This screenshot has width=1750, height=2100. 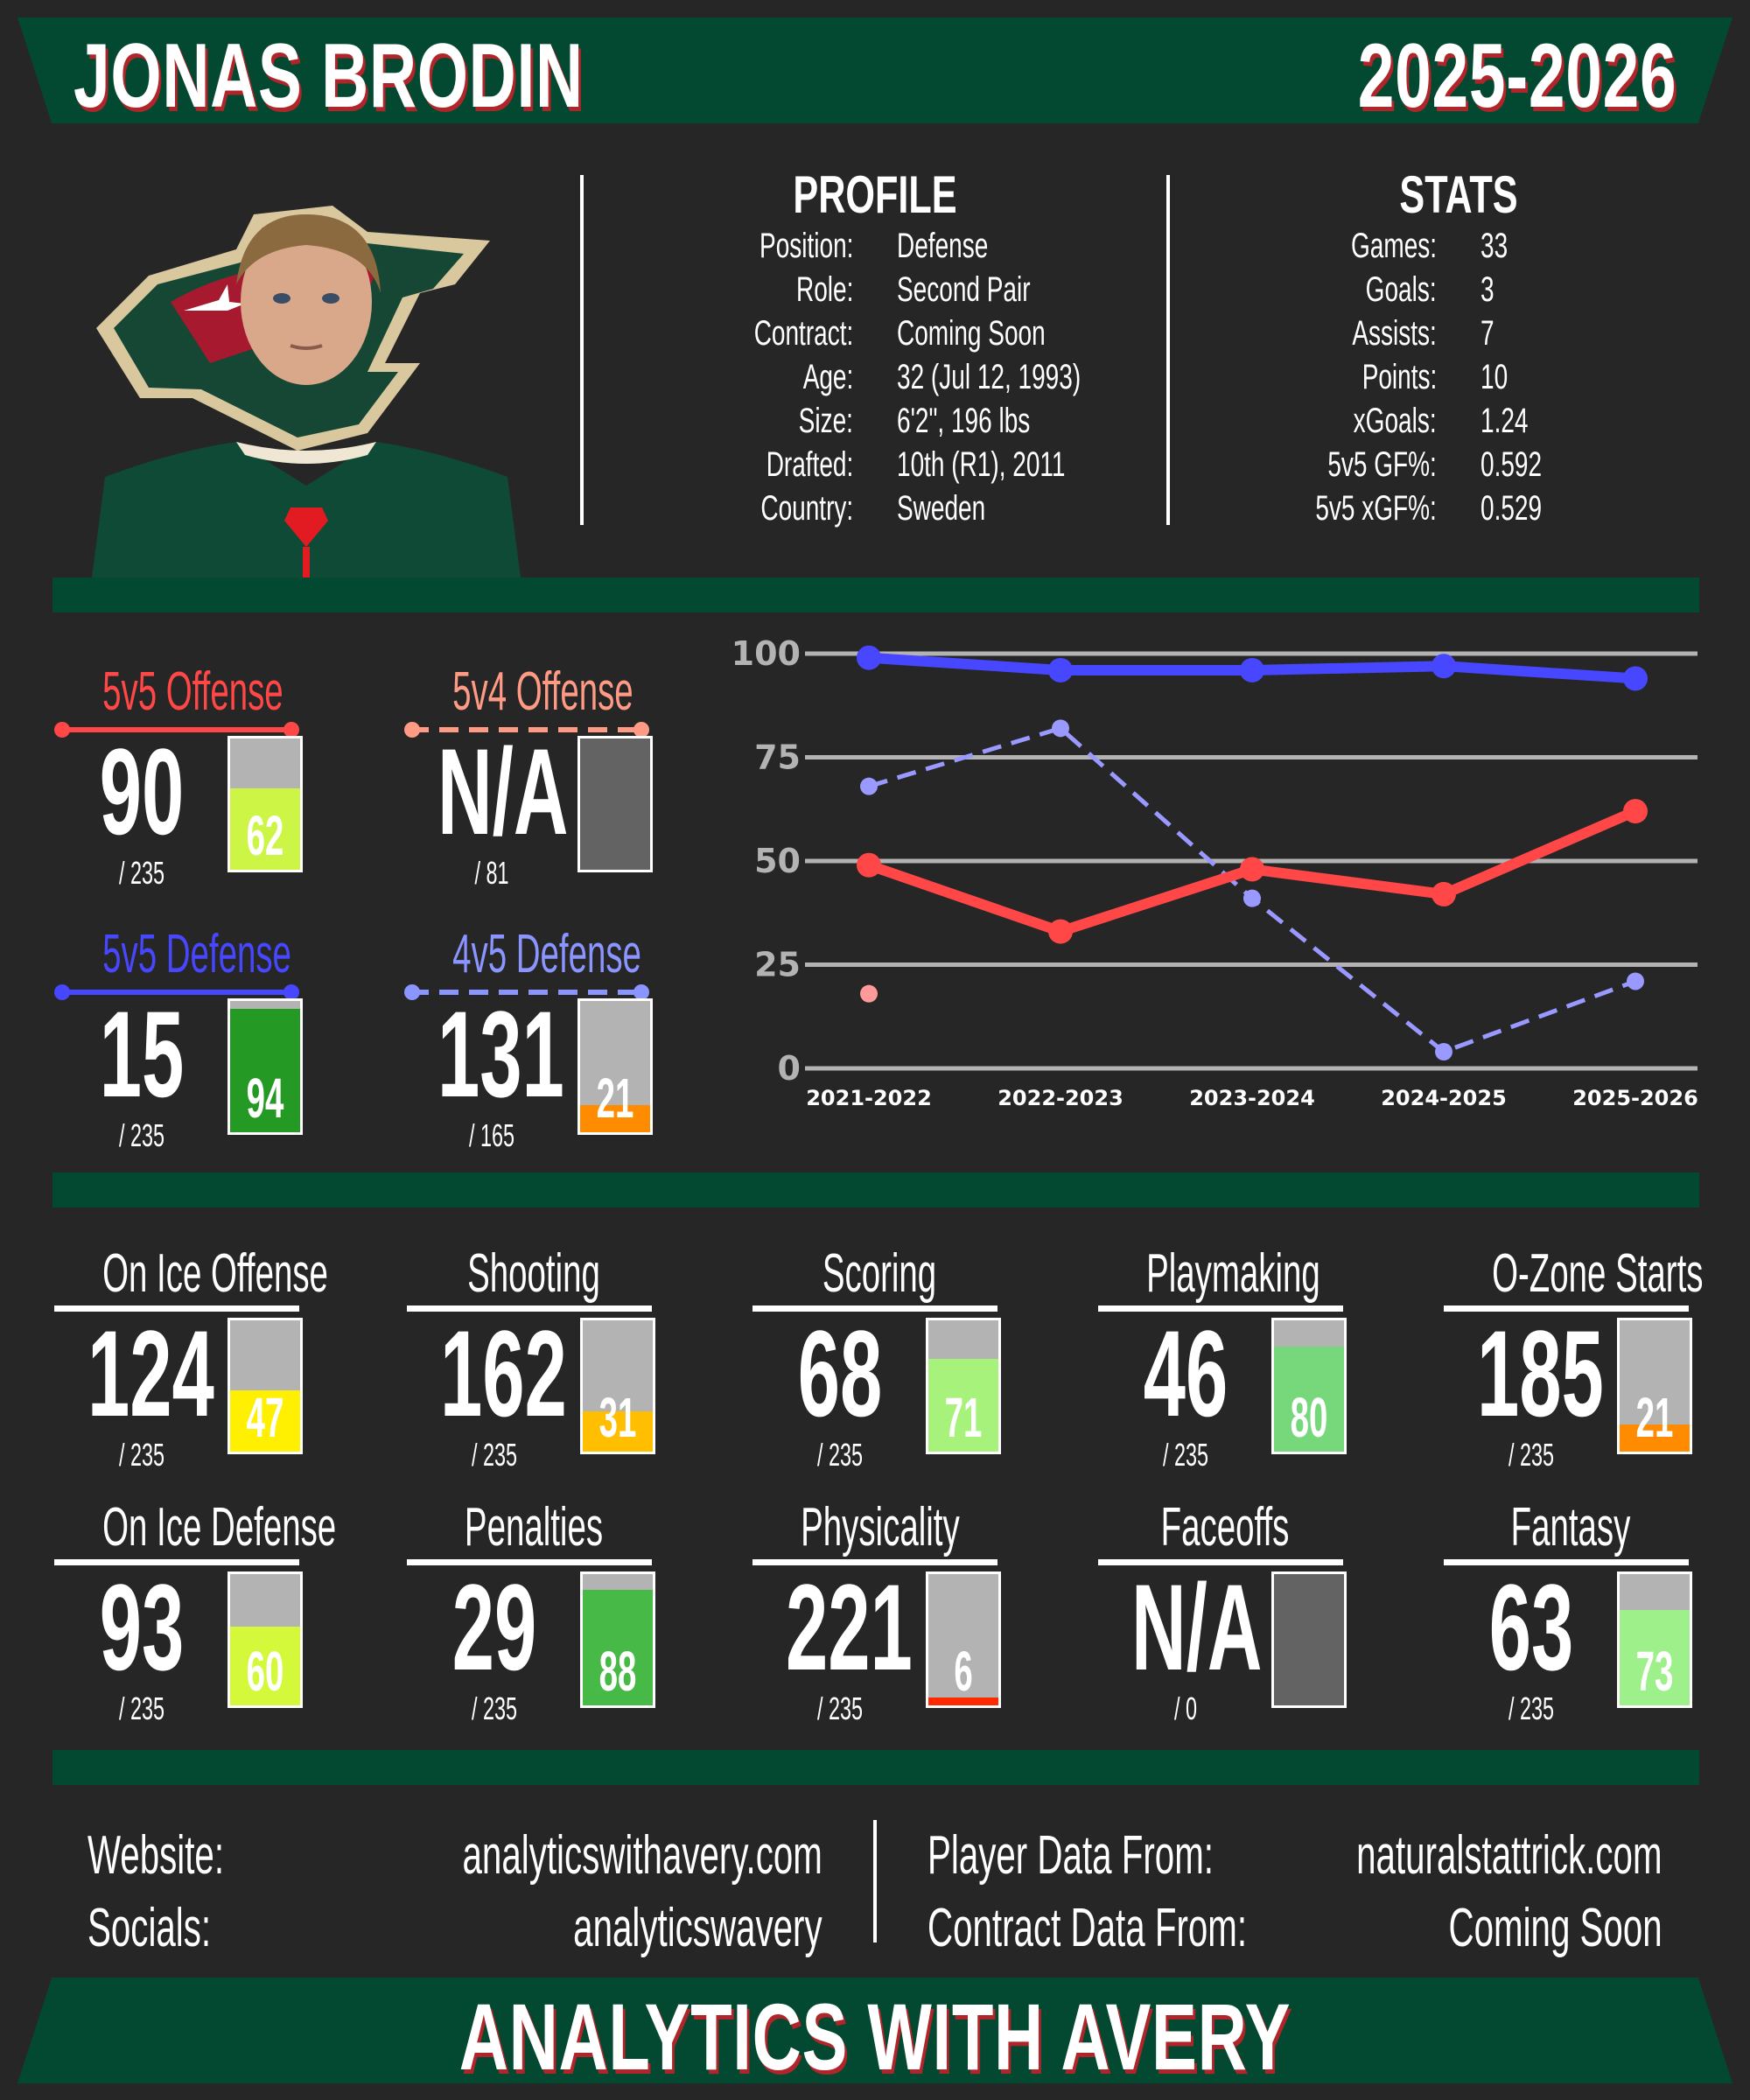 What do you see at coordinates (824, 289) in the screenshot?
I see `info-label: Role:` at bounding box center [824, 289].